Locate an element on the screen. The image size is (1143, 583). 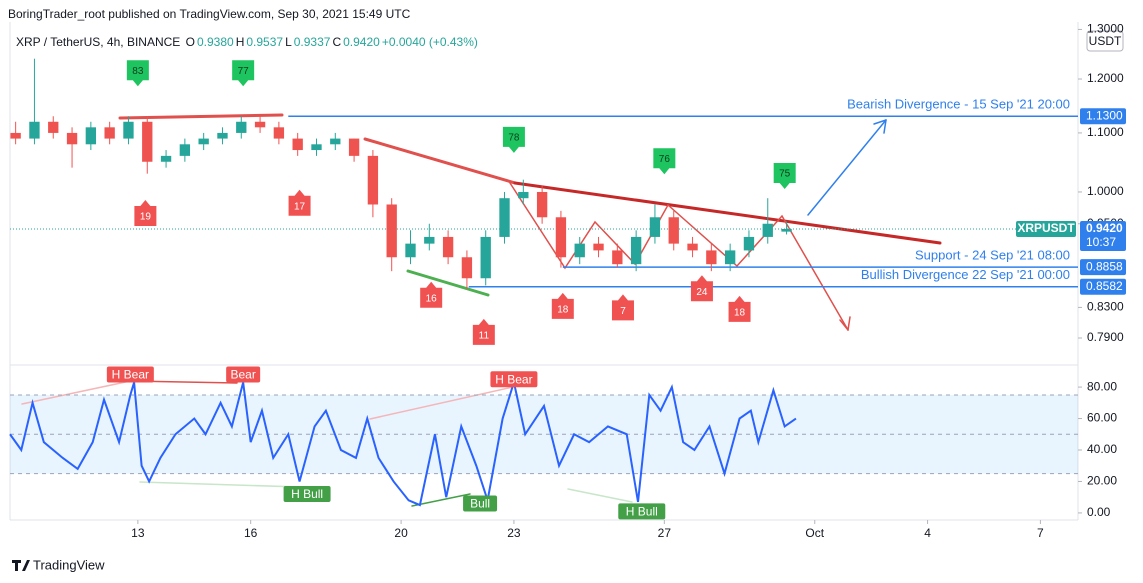
x-tick-label: 23 is located at coordinates (514, 533).